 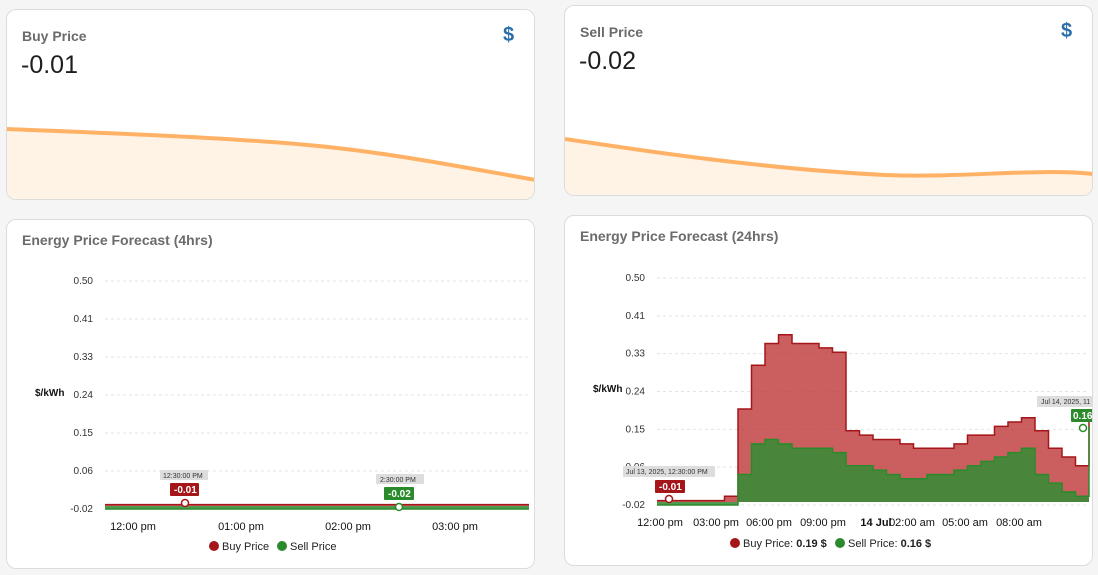 I want to click on end-annotation-value: 0.16, so click(x=1083, y=416).